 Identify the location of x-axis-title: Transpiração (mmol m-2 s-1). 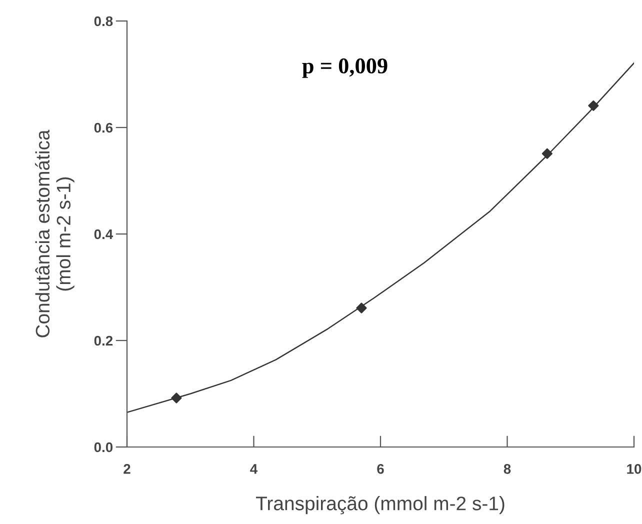
(380, 505).